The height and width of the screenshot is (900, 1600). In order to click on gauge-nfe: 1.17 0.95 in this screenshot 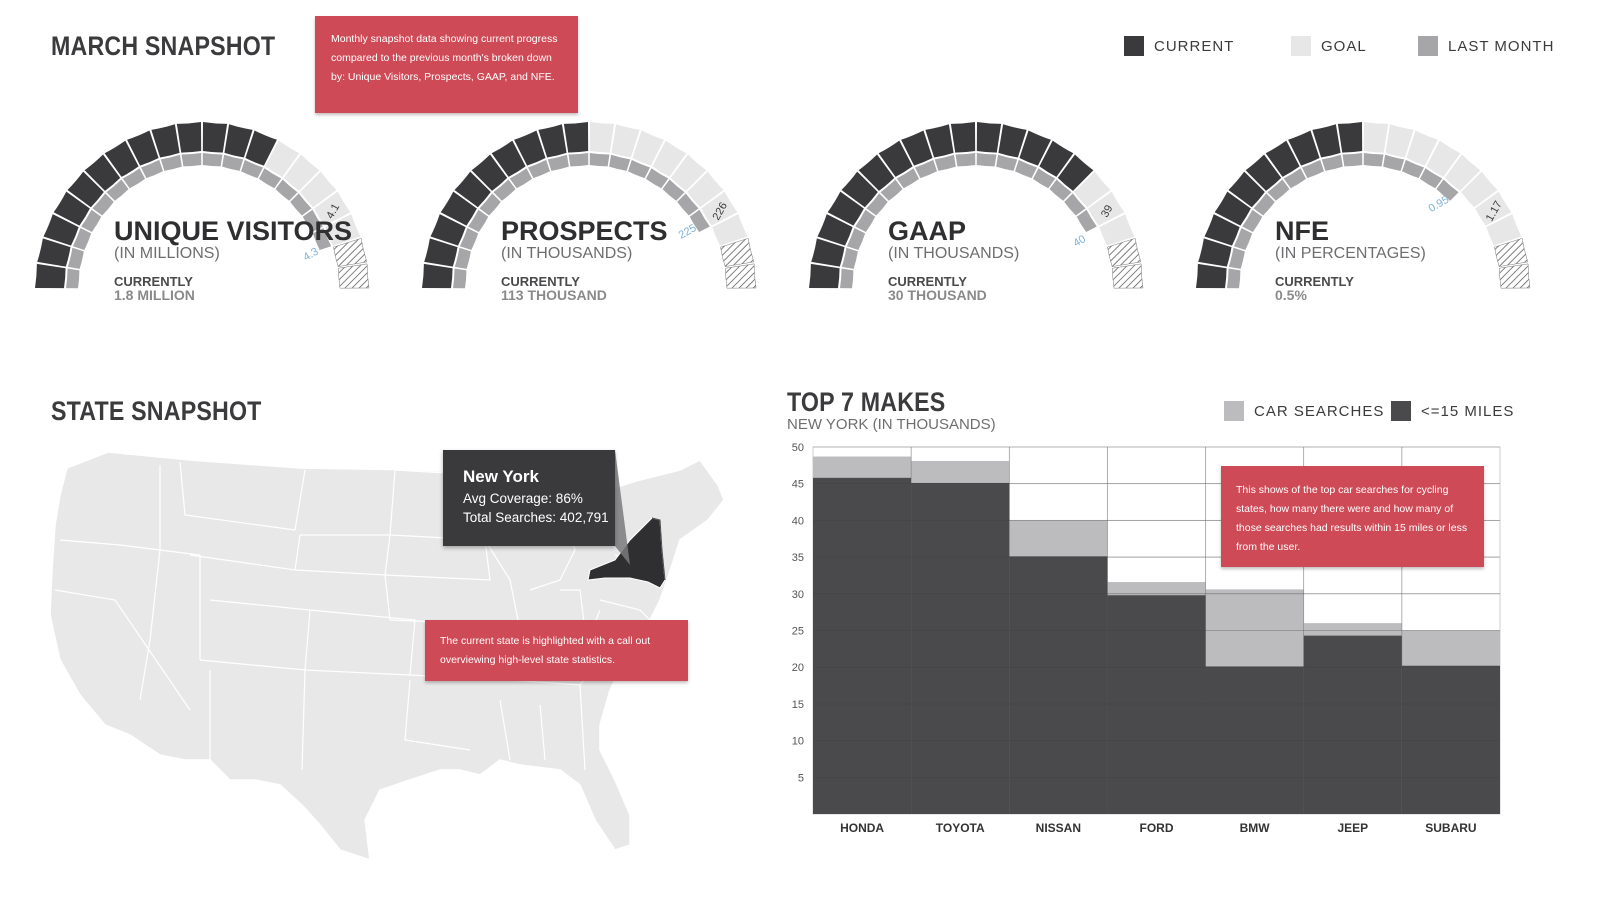, I will do `click(1363, 205)`.